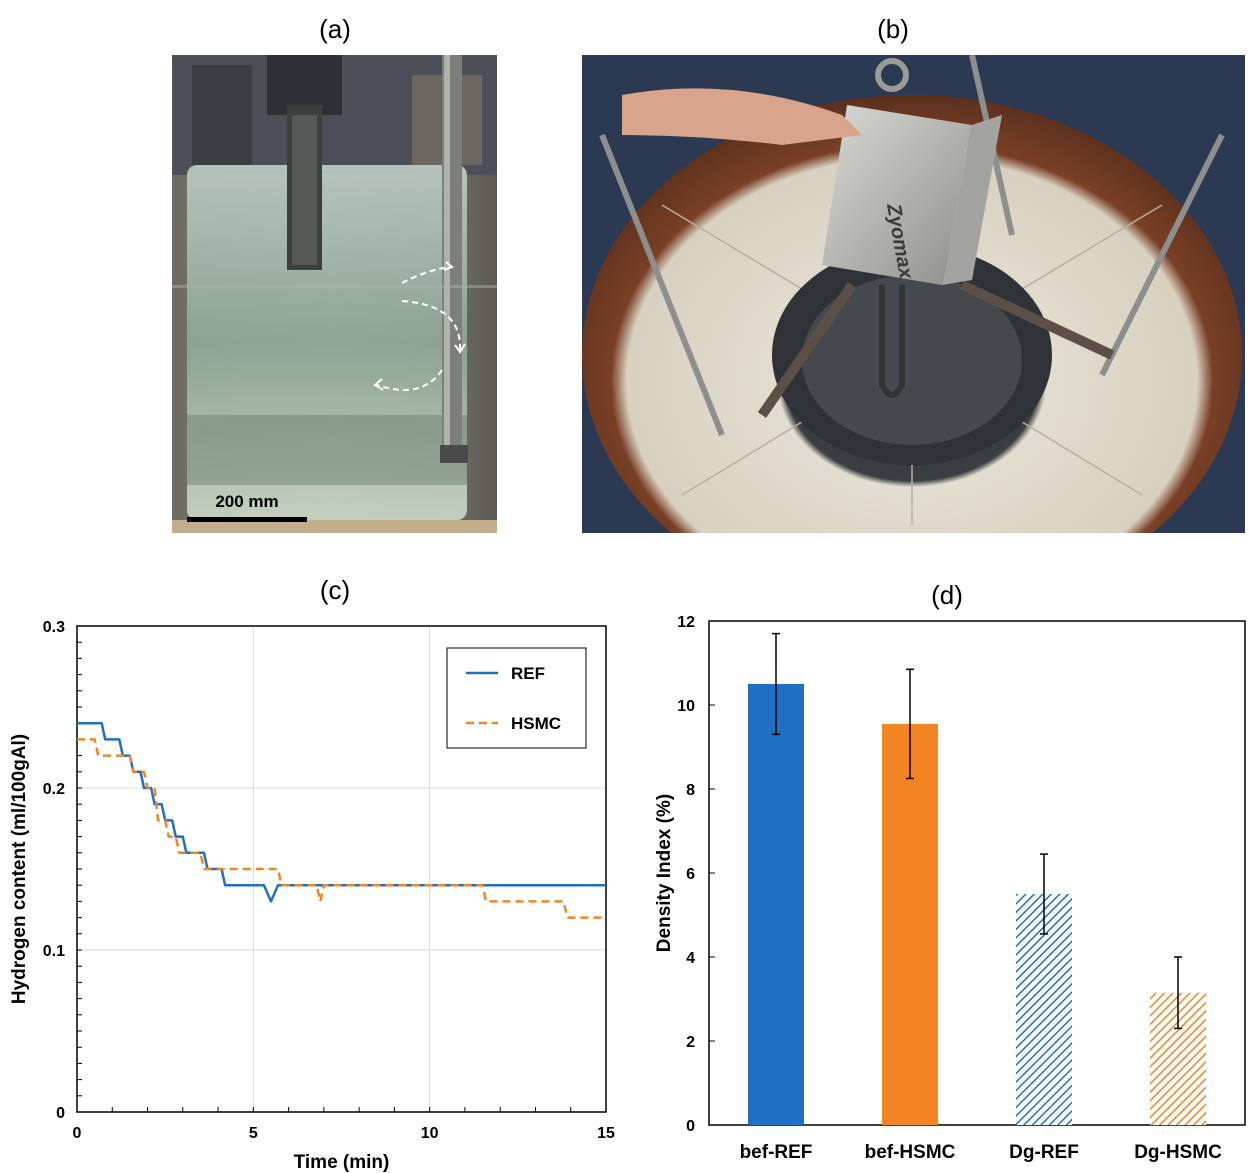  I want to click on y-tick-label: 0.3, so click(54, 627).